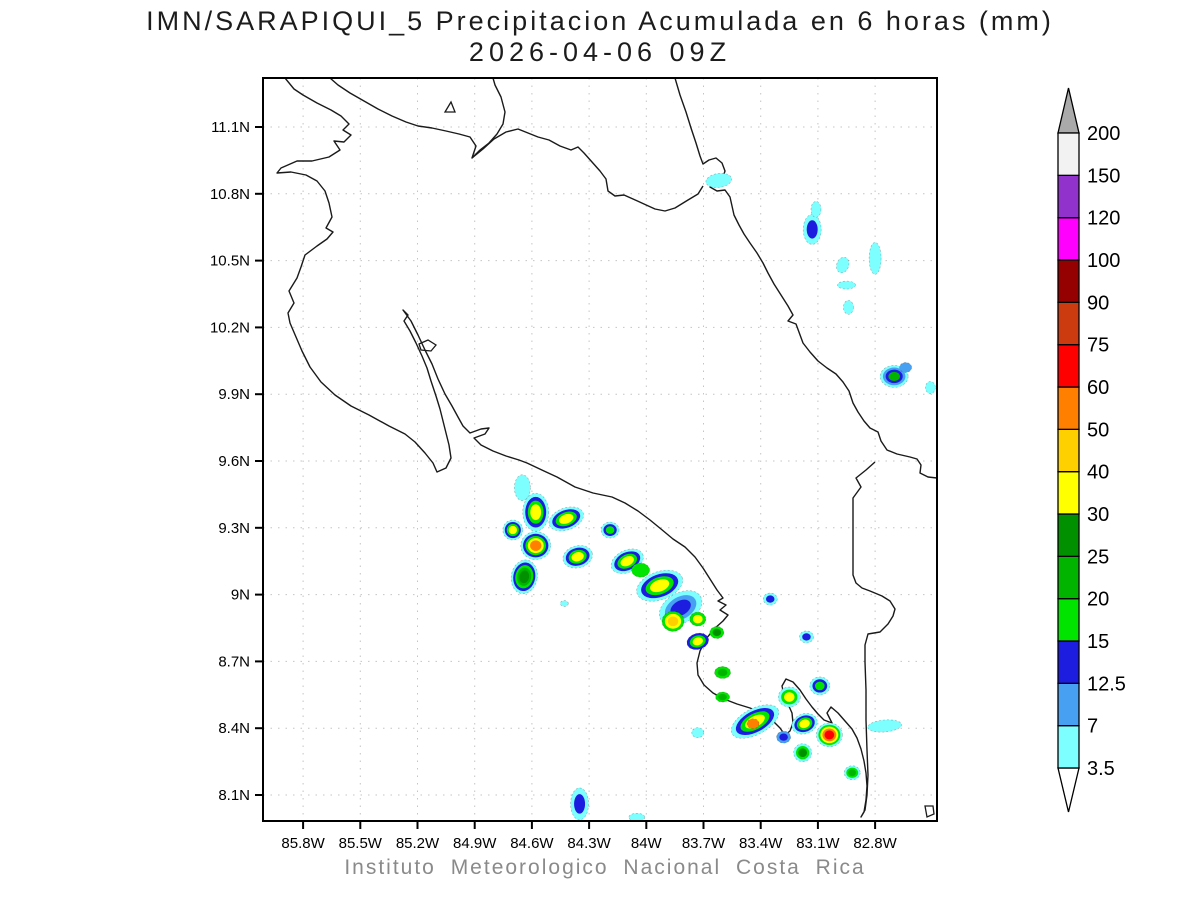 This screenshot has width=1200, height=900. Describe the element at coordinates (761, 843) in the screenshot. I see `lon-tick-label: 83.4W` at that location.